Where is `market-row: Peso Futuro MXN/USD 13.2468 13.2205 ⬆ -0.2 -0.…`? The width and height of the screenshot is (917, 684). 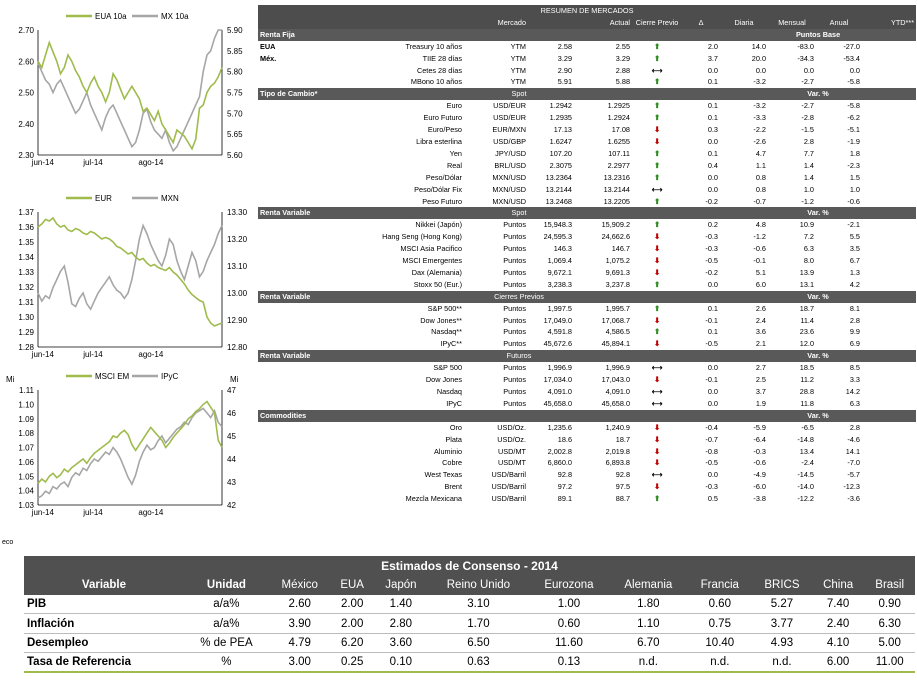
market-row: Peso Futuro MXN/USD 13.2468 13.2205 ⬆ -0.2 -0.… is located at coordinates (587, 202).